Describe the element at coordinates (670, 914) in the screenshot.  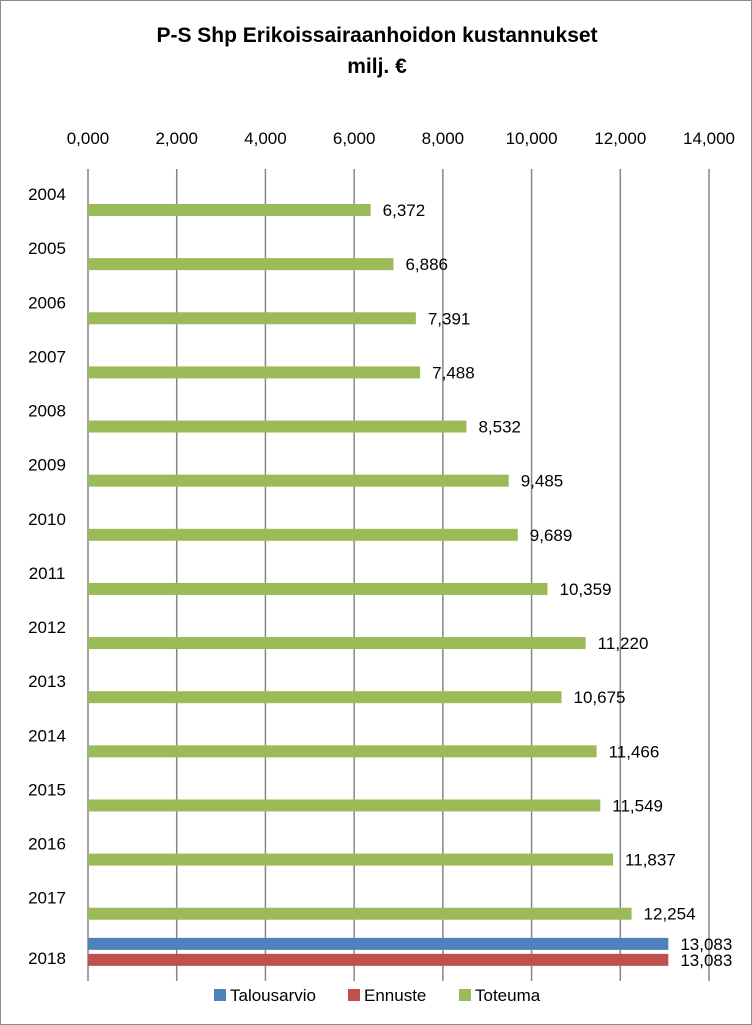
I see `data-label: 12,254` at that location.